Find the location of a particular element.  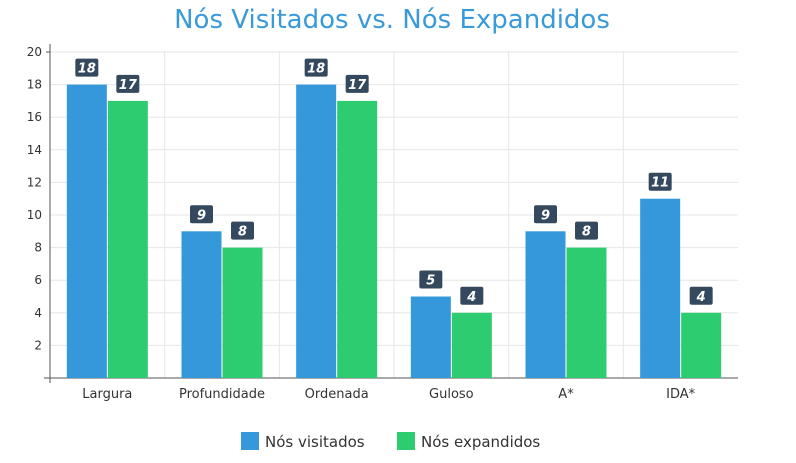

y-tick-label: 18 is located at coordinates (34, 85).